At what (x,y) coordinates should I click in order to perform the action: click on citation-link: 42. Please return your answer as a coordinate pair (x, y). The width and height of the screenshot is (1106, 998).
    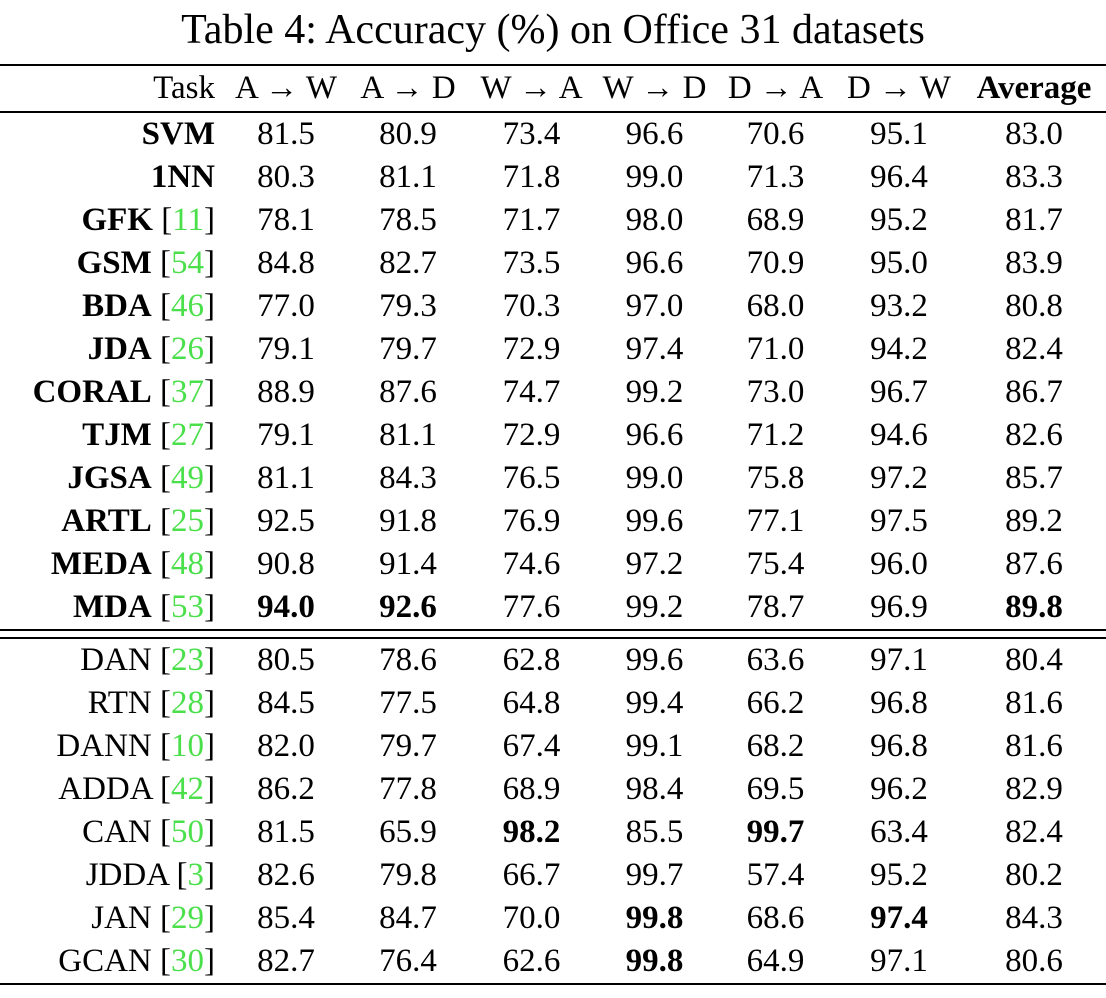
    Looking at the image, I should click on (187, 789).